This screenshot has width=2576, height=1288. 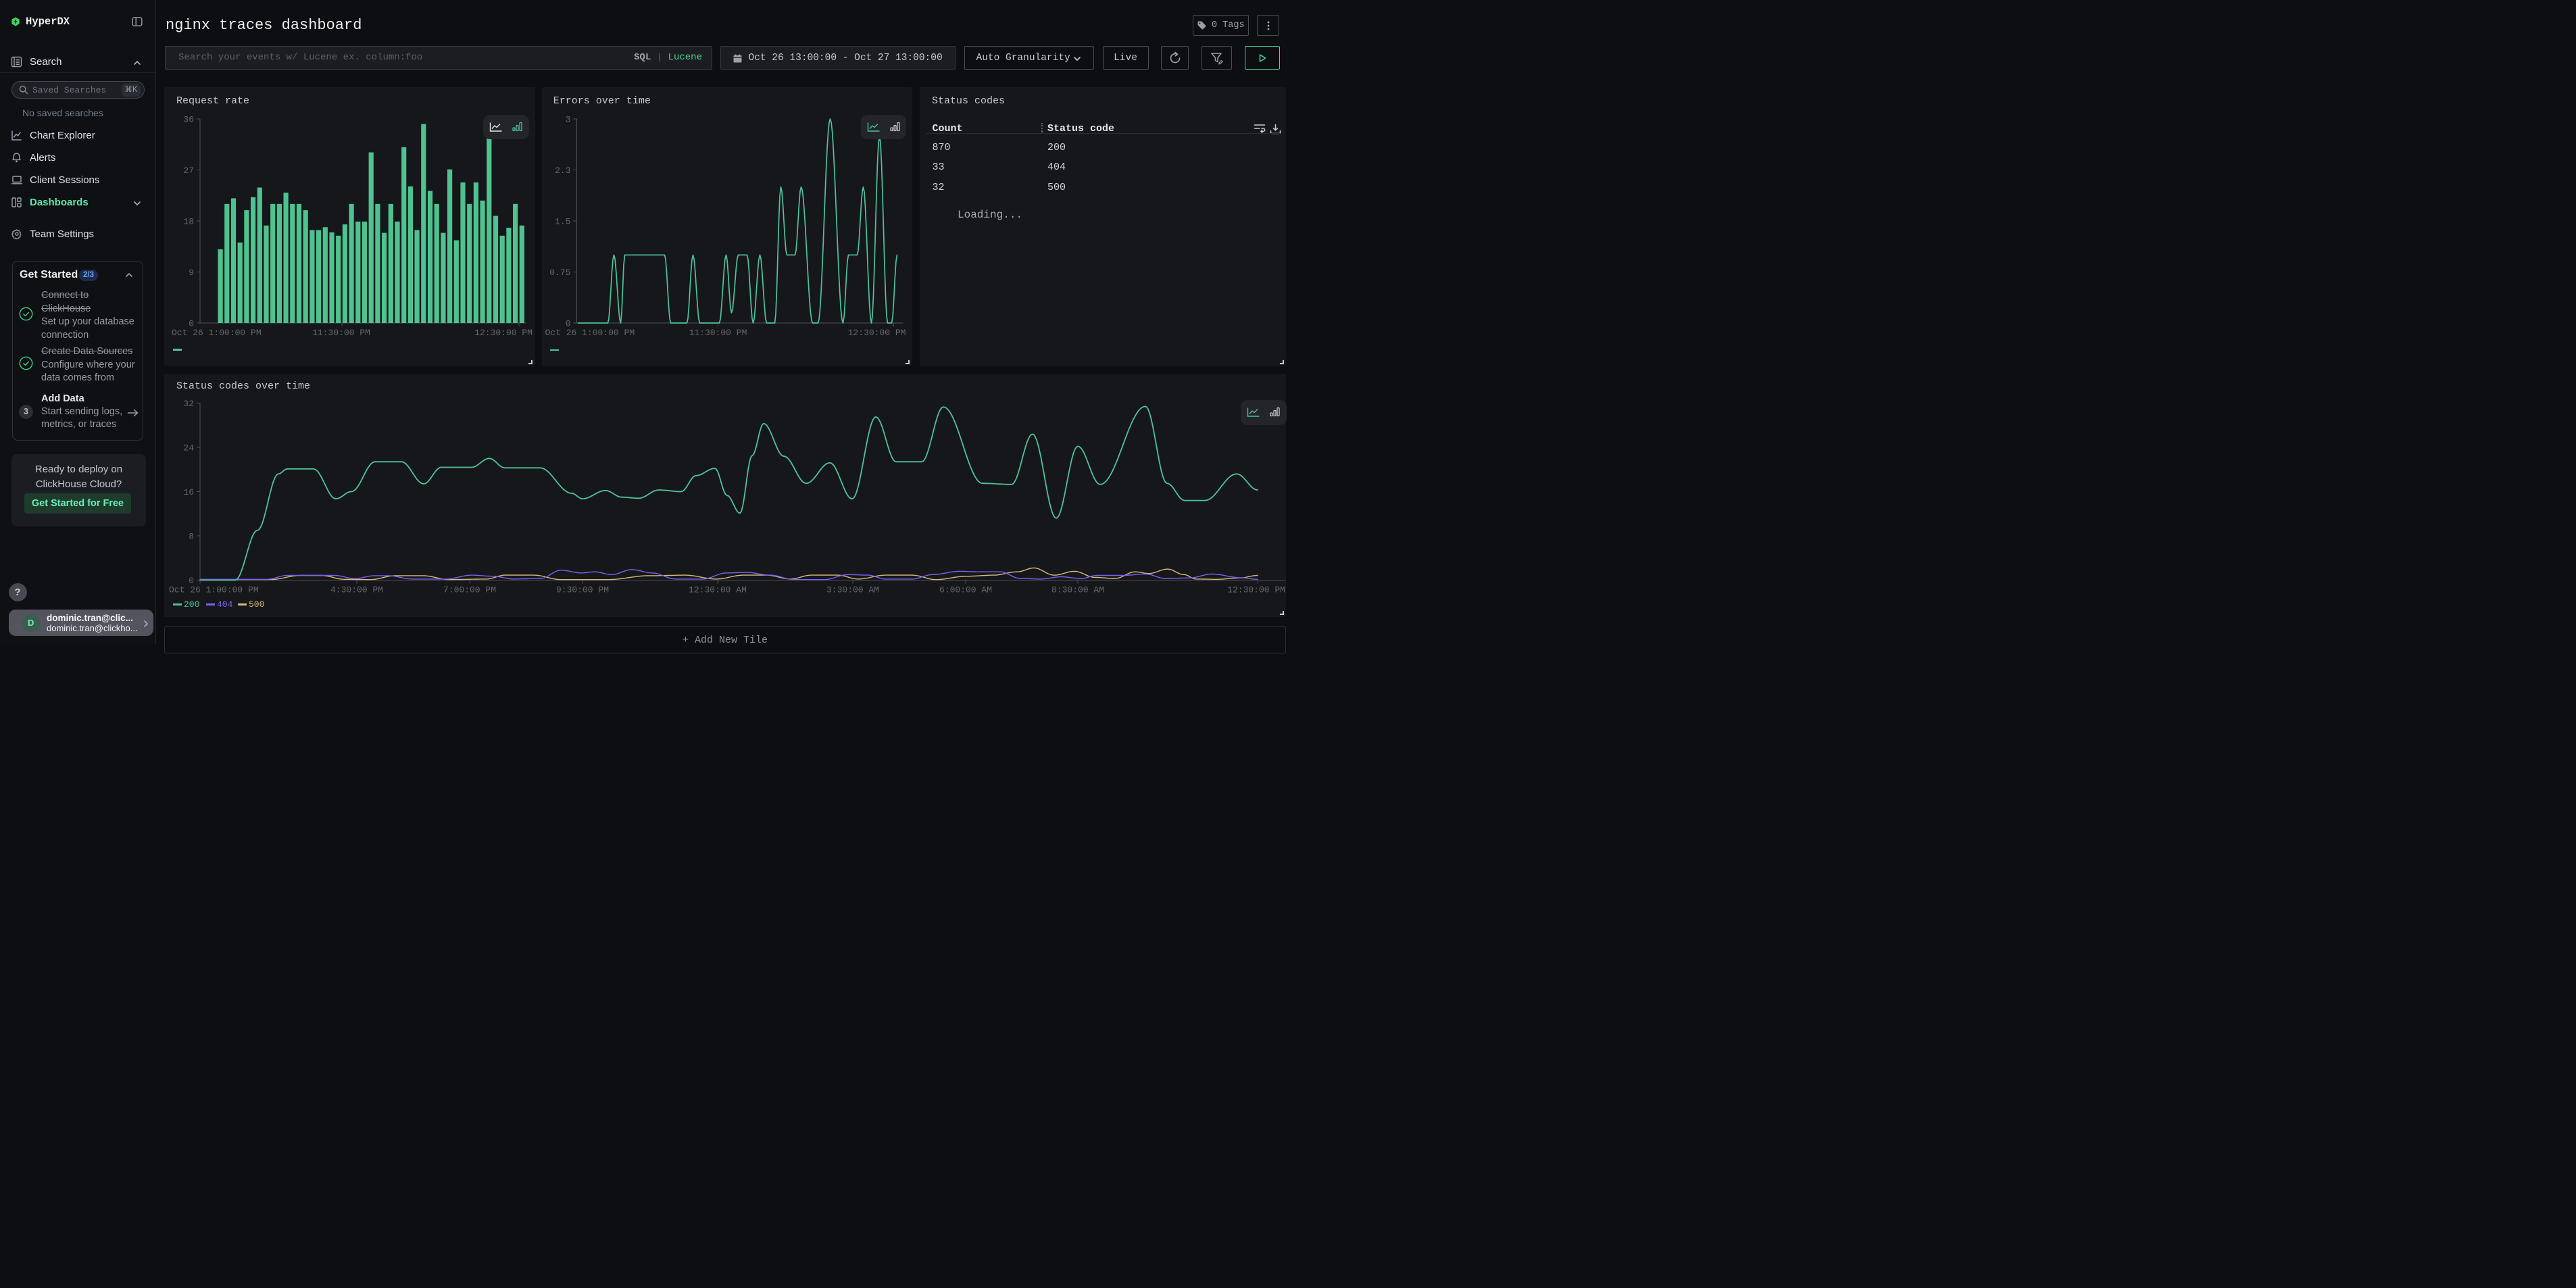 I want to click on svg-text: 24, so click(x=188, y=448).